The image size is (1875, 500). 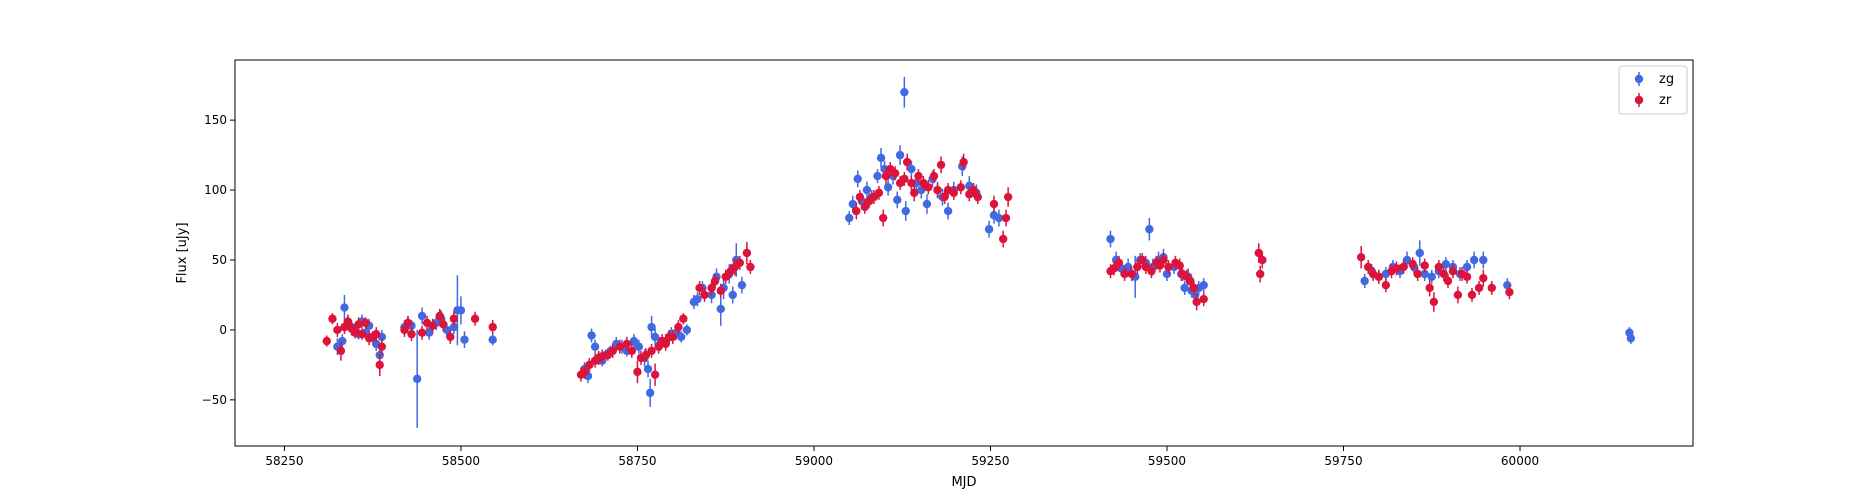 I want to click on y-tick-label: 100, so click(x=215, y=190).